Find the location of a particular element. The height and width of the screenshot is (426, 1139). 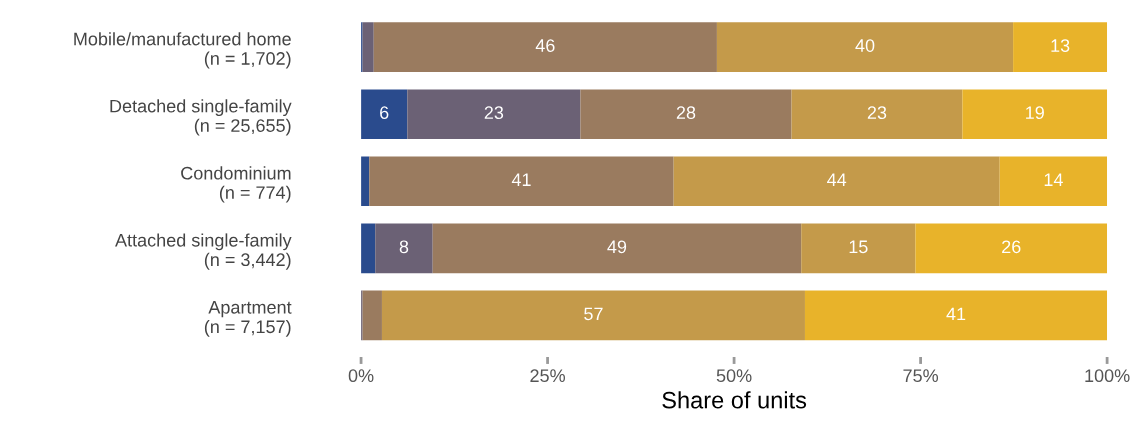

y-tick-label: Condominium (n = 774) is located at coordinates (236, 184).